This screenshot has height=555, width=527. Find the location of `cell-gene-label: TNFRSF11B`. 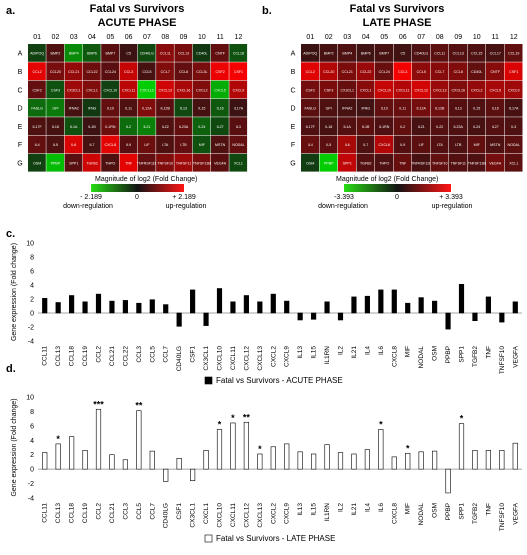

cell-gene-label: TNFRSF11B is located at coordinates (147, 163).